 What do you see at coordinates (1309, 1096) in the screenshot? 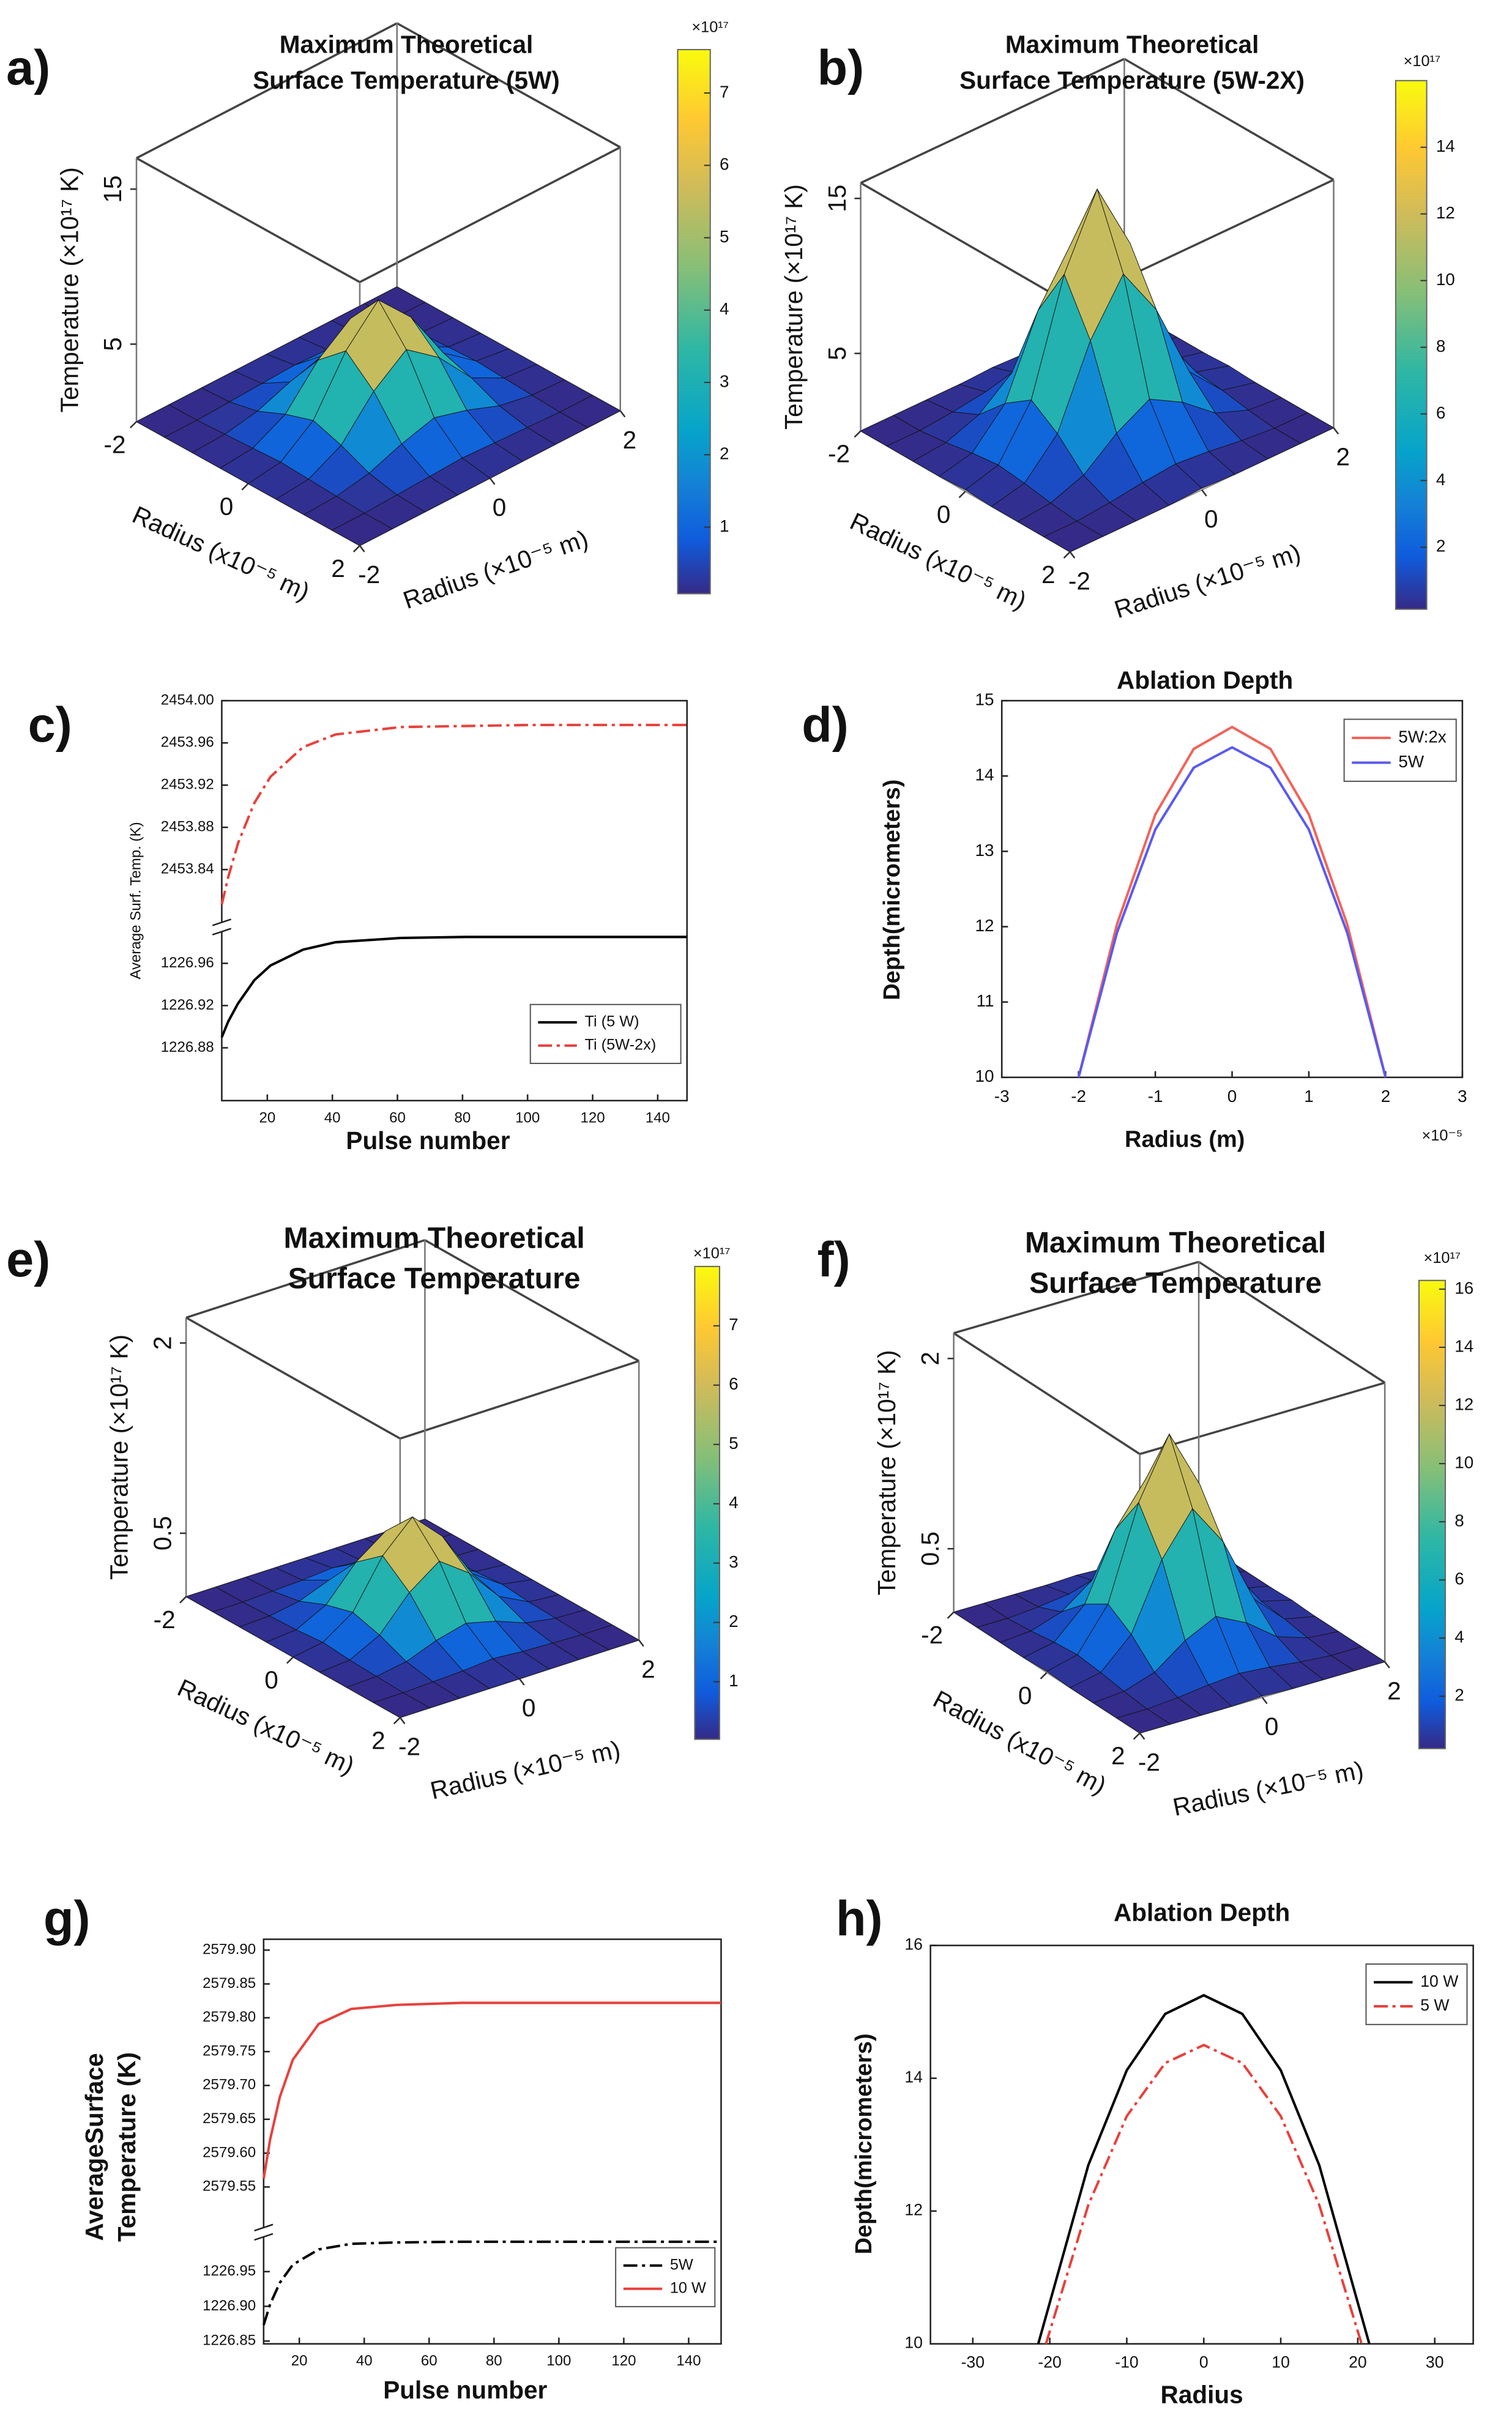
I see `x-tick-label: 1` at bounding box center [1309, 1096].